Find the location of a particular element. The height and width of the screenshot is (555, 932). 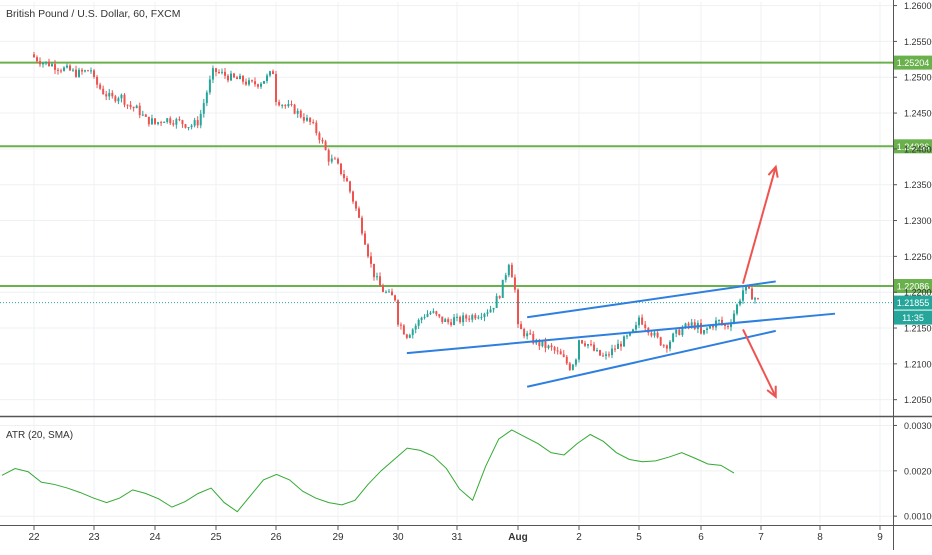

atr-y-tick-label: 0.00100 is located at coordinates (918, 517).